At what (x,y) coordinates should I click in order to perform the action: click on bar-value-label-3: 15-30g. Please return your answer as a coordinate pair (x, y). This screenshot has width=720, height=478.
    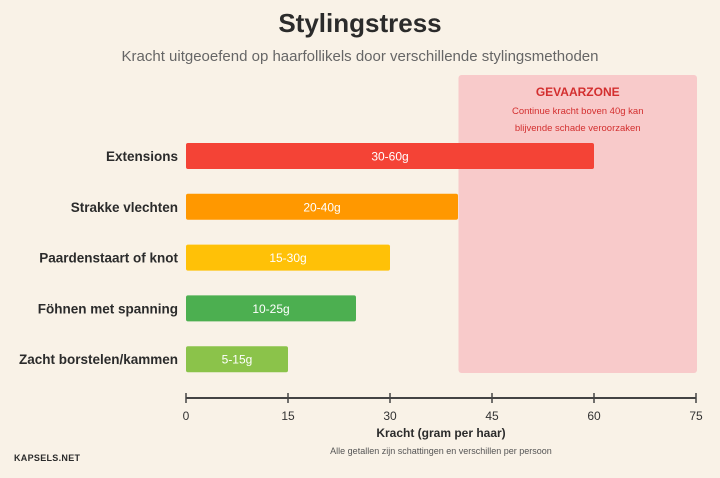
    Looking at the image, I should click on (287, 258).